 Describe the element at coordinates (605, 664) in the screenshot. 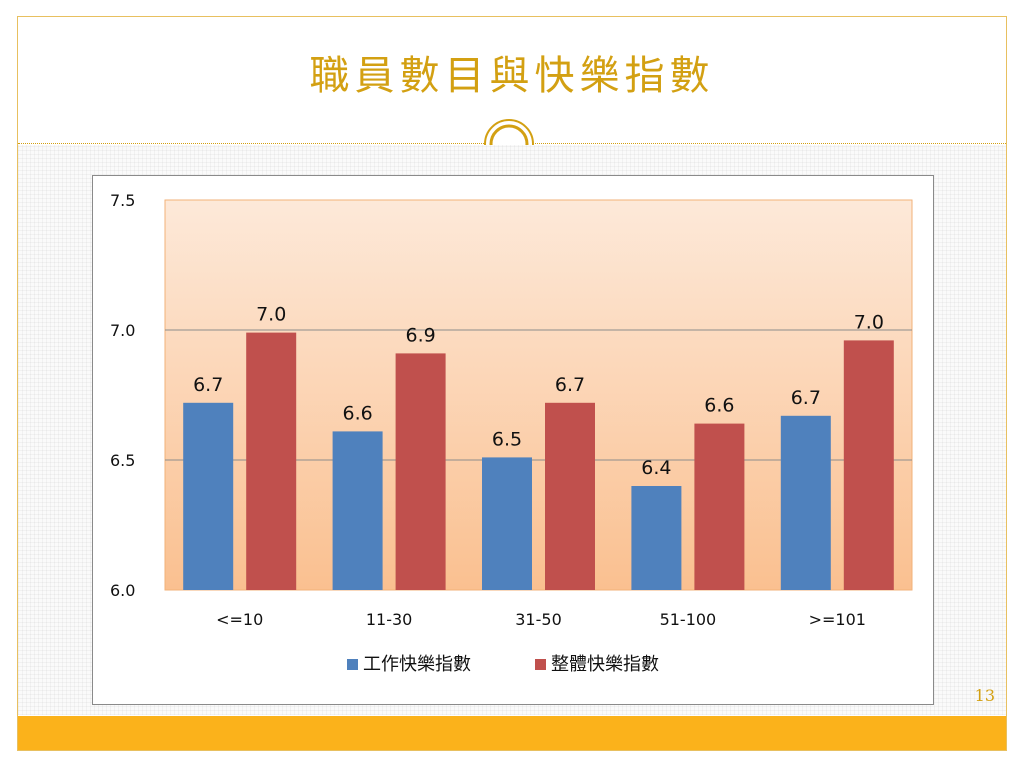

I see `legend-label: 整體快樂指數` at that location.